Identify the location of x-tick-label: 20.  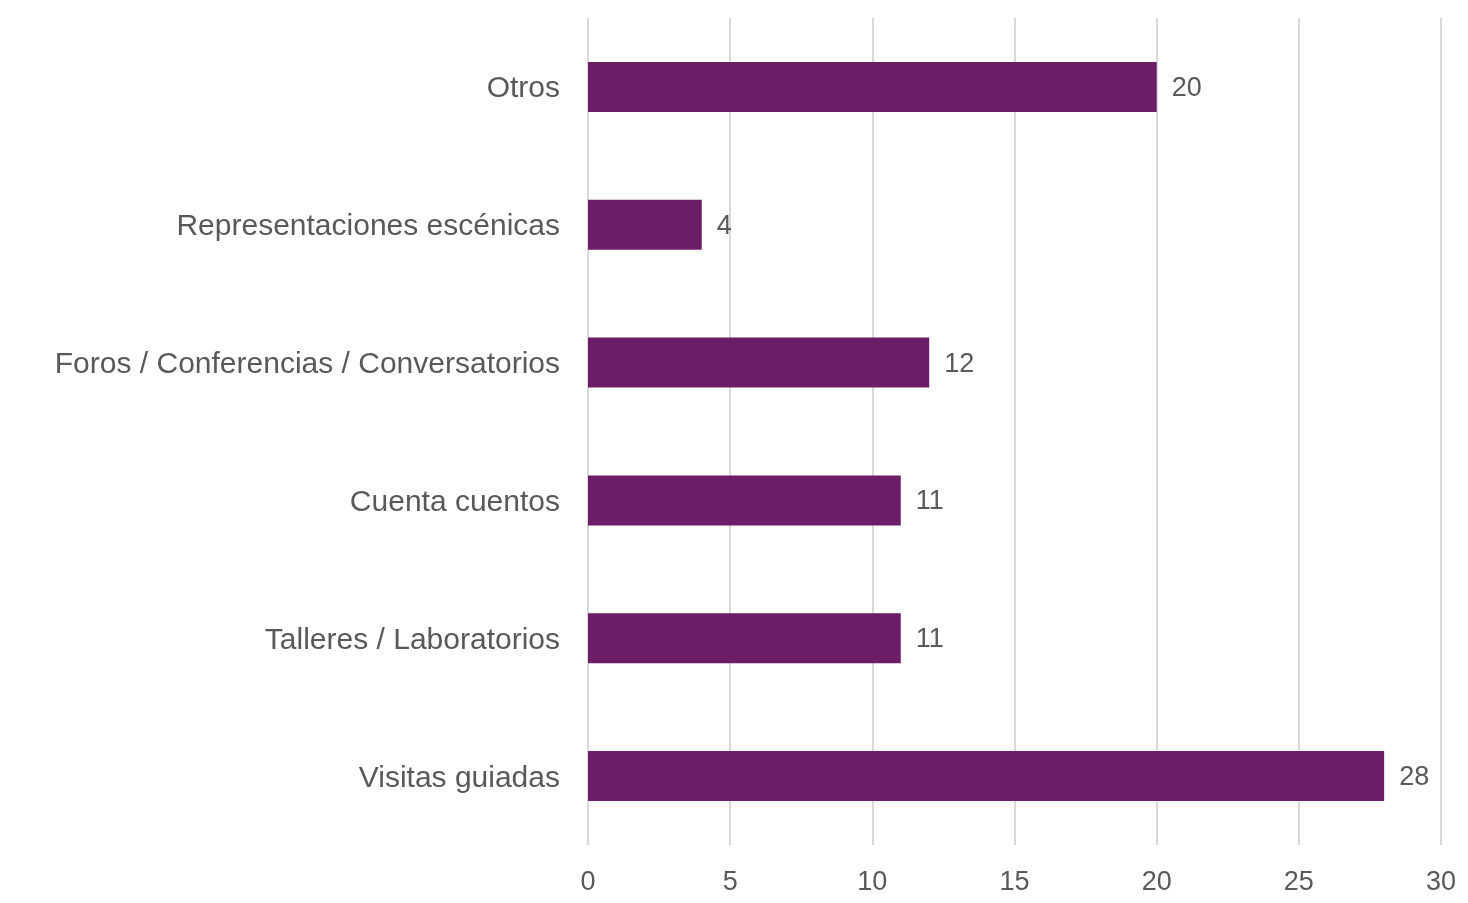
(1156, 880).